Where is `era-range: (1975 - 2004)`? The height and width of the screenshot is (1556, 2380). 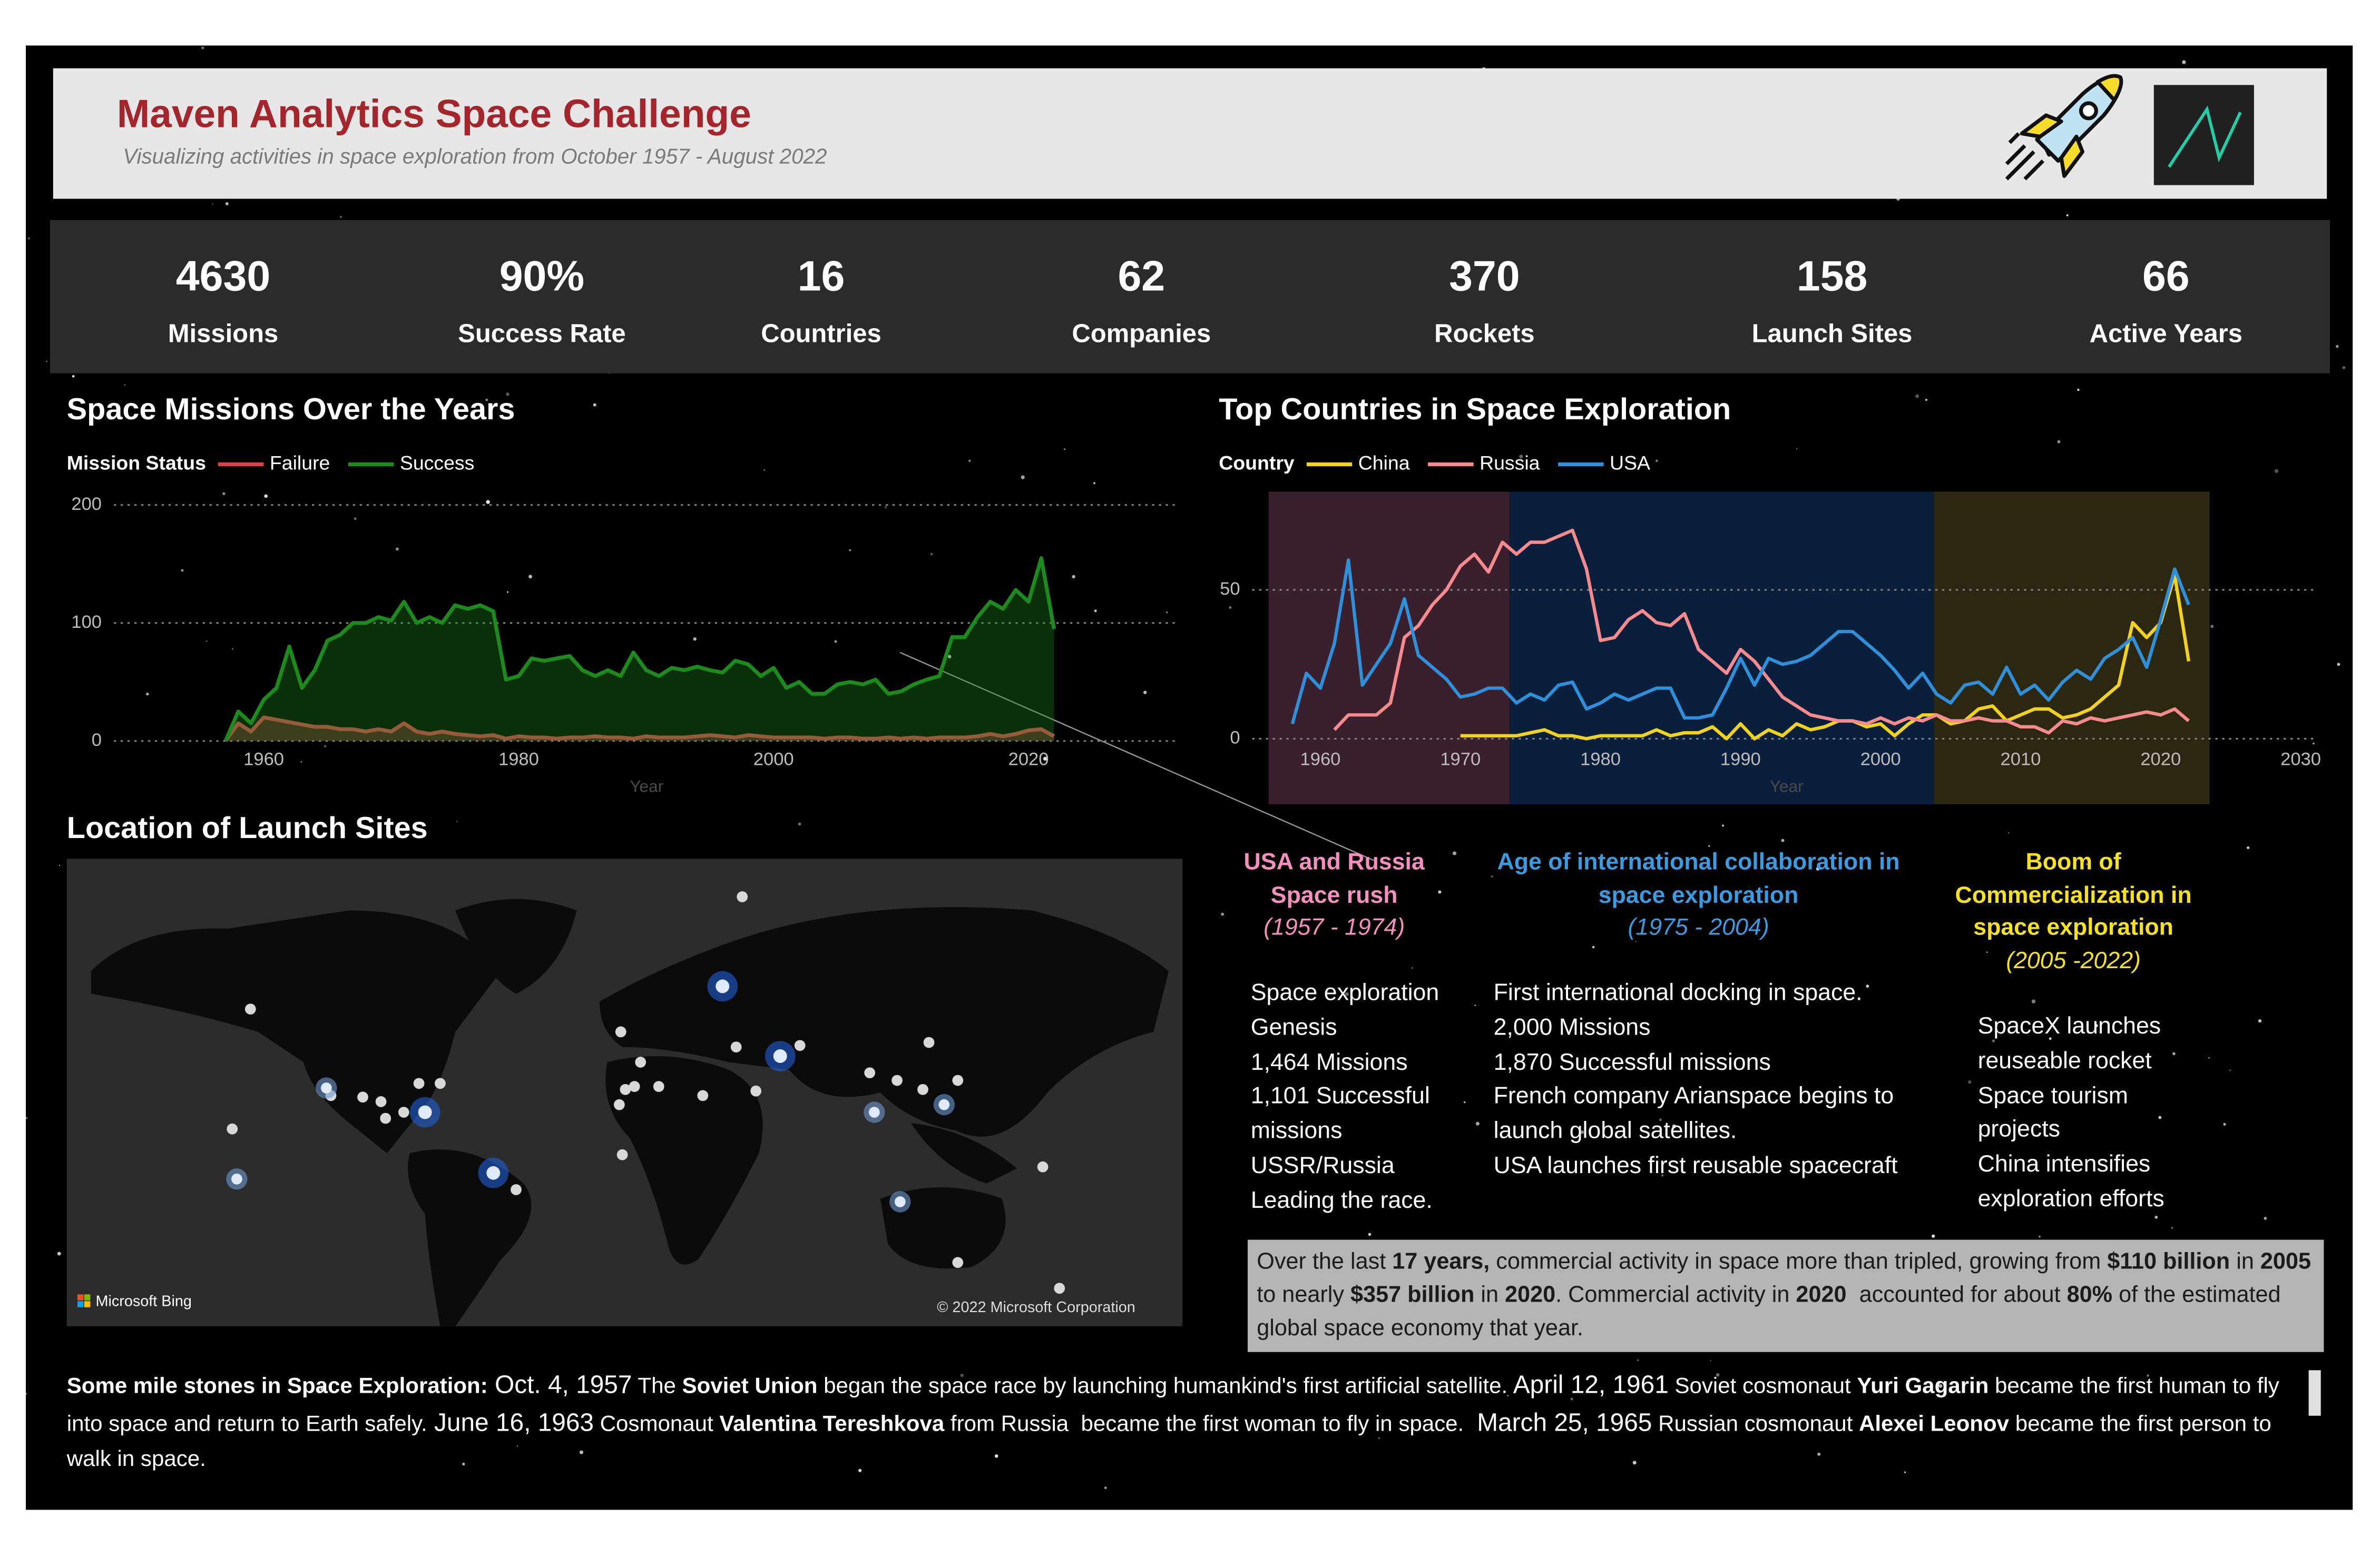
era-range: (1975 - 2004) is located at coordinates (1698, 928).